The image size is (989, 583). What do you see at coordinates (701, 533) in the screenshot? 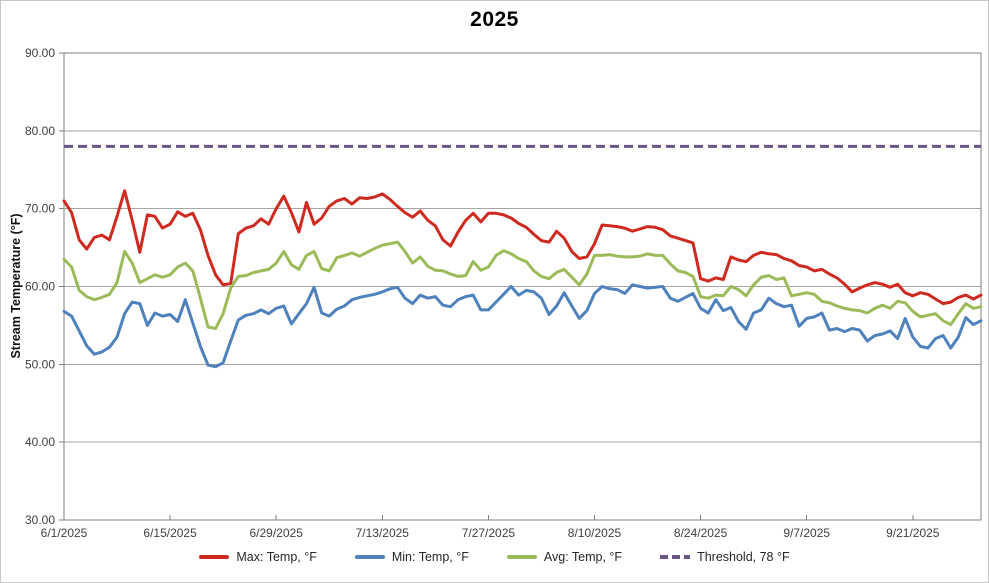
I see `x-tick-label: 8/24/2025` at bounding box center [701, 533].